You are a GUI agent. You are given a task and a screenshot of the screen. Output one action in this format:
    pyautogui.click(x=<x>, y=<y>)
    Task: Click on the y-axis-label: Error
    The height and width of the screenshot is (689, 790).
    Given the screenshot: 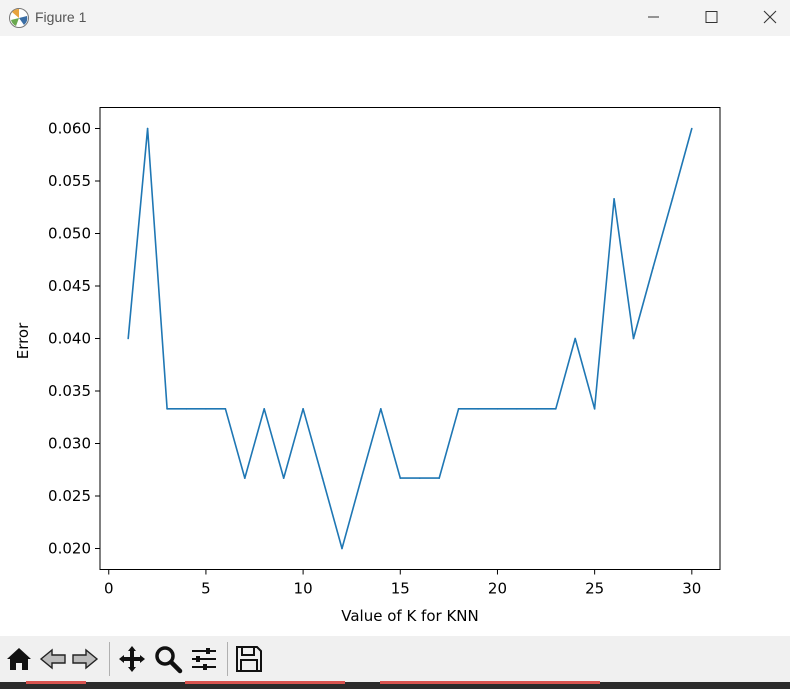 What is the action you would take?
    pyautogui.click(x=23, y=340)
    